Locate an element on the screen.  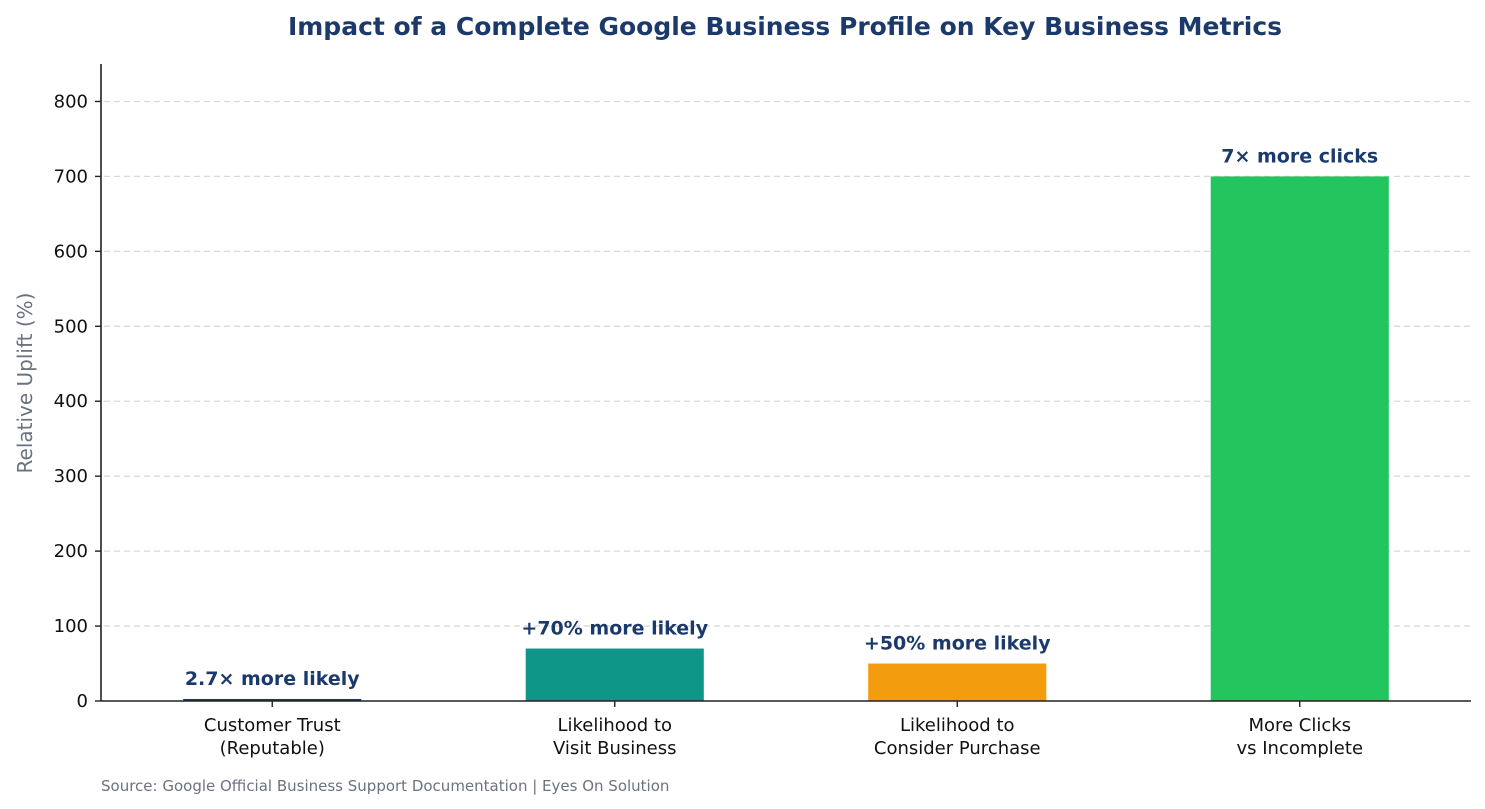
data-label: +50% more likely is located at coordinates (957, 644).